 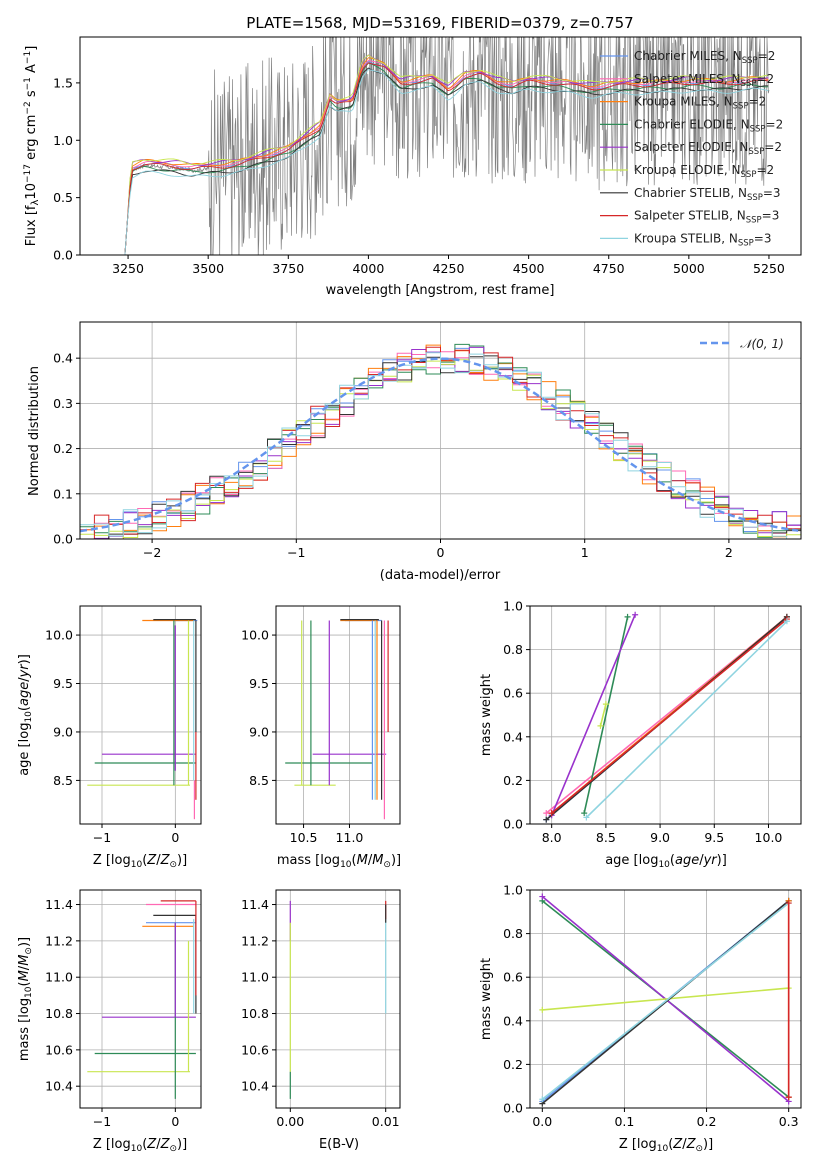 I want to click on weight-age-labels: age [log10(age/yr)] mass weight, so click(x=603, y=772).